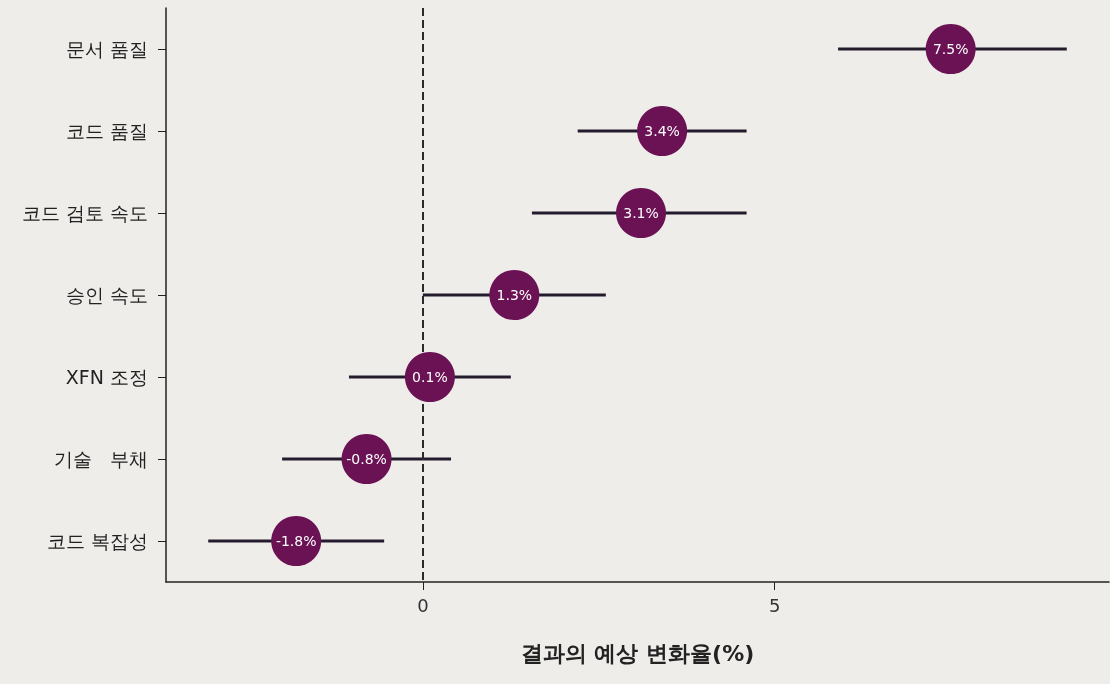 The height and width of the screenshot is (684, 1110). Describe the element at coordinates (106, 131) in the screenshot. I see `y-tick-label: 코드 품질` at that location.